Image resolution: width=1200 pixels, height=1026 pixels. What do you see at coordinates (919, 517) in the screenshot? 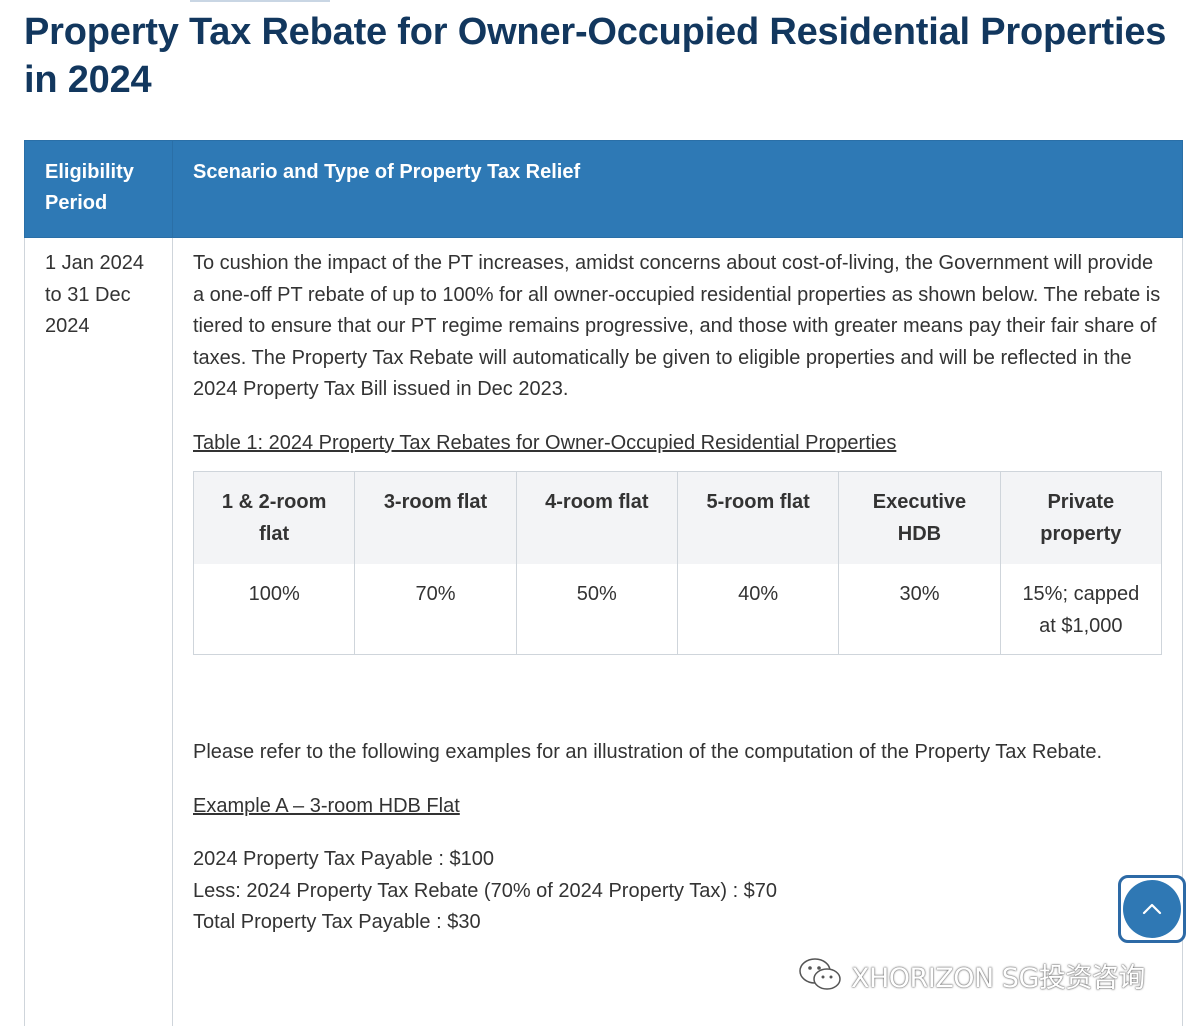
I see `rebate-header-executive-hdb: Executive HDB` at bounding box center [919, 517].